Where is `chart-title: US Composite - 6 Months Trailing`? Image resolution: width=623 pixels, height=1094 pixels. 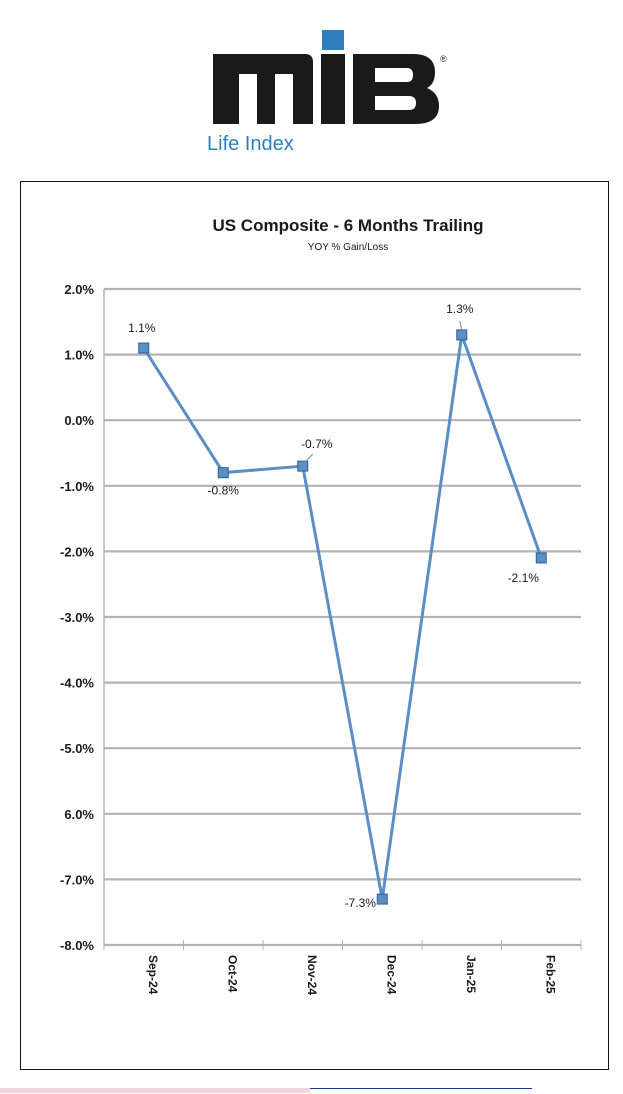 chart-title: US Composite - 6 Months Trailing is located at coordinates (347, 225).